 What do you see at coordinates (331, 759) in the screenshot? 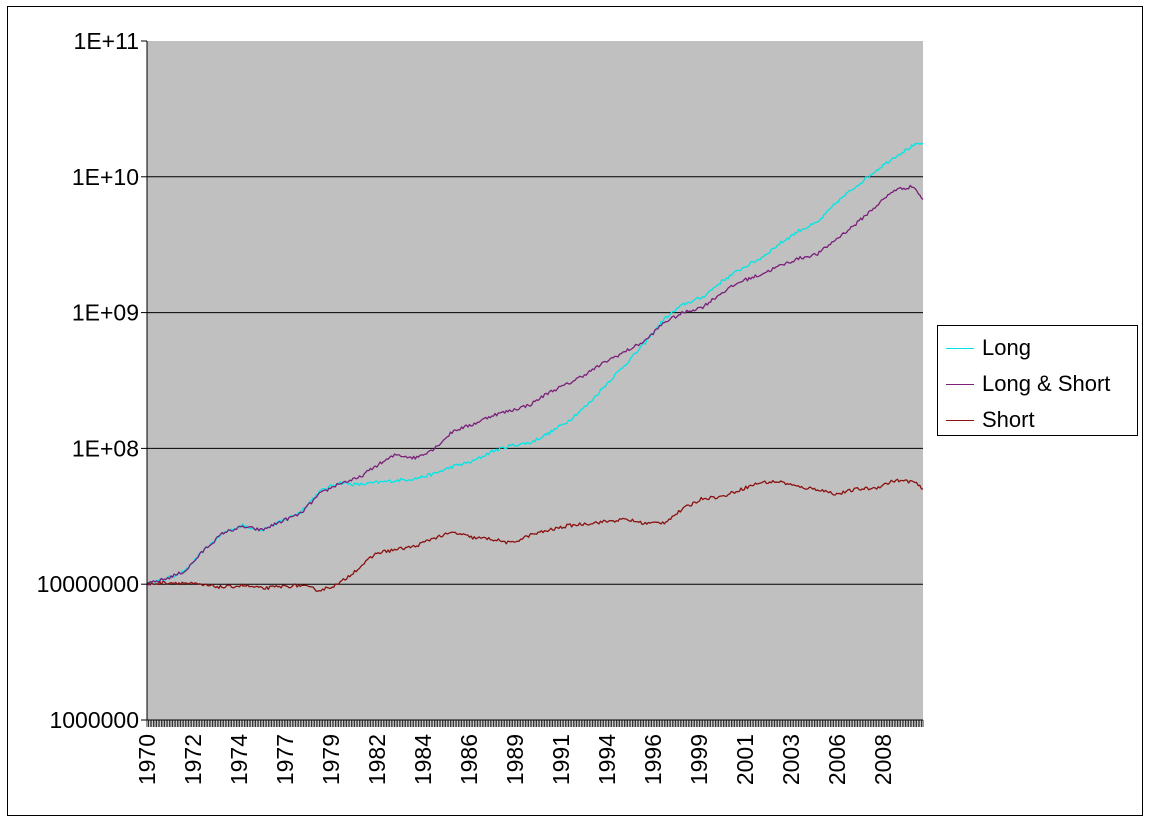
I see `x-tick-label: 1979` at bounding box center [331, 759].